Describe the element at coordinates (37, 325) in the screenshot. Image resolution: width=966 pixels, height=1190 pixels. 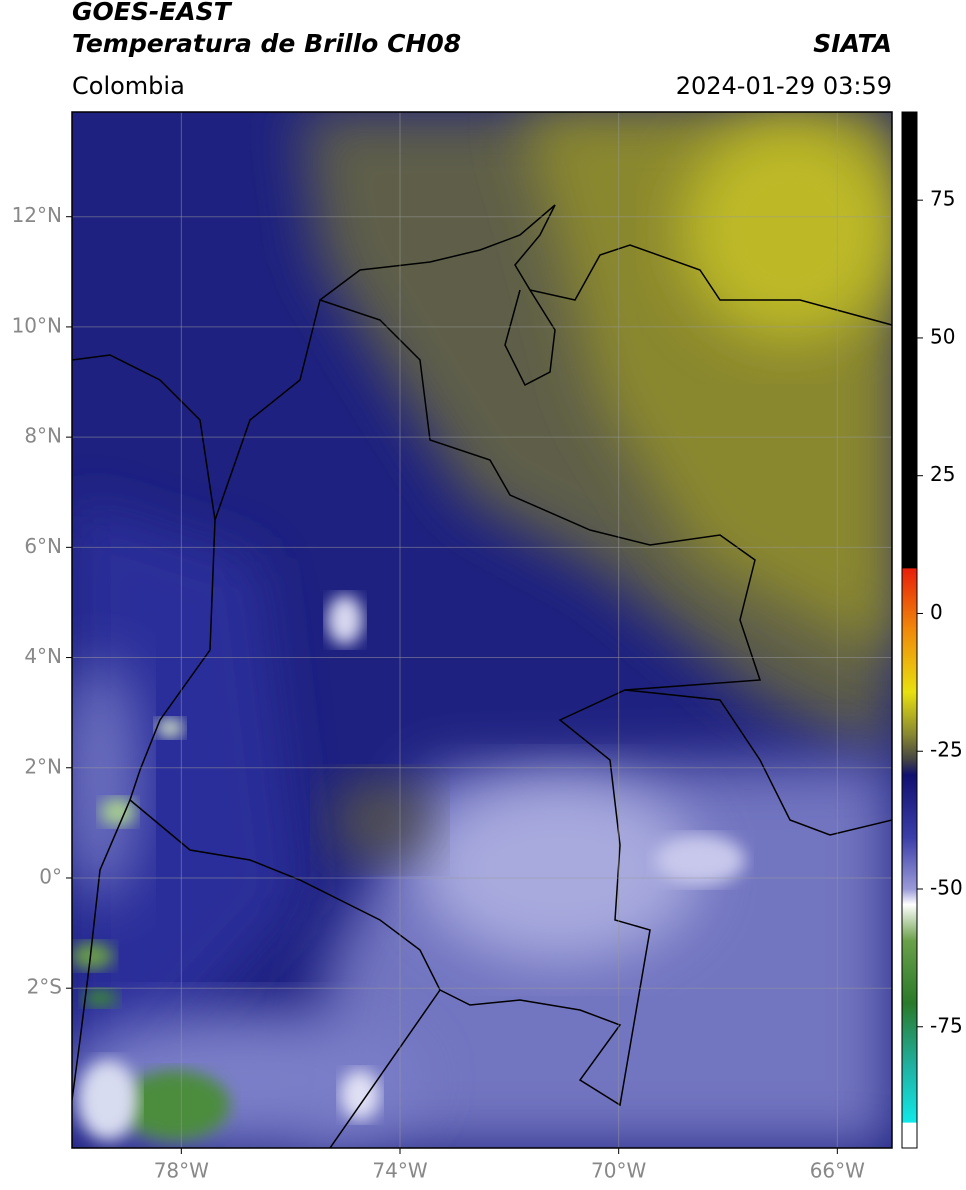
I see `lat-tick-label: 10°N` at that location.